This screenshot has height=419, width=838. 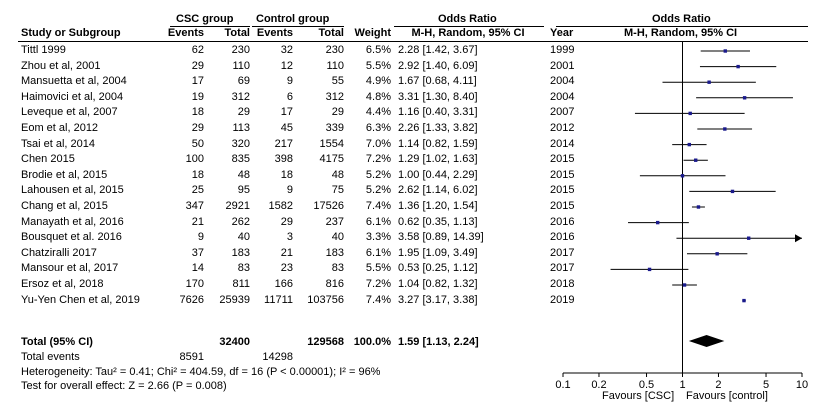 I want to click on odds-ratio-ci: 1.16 [0.40, 3.31], so click(x=438, y=112).